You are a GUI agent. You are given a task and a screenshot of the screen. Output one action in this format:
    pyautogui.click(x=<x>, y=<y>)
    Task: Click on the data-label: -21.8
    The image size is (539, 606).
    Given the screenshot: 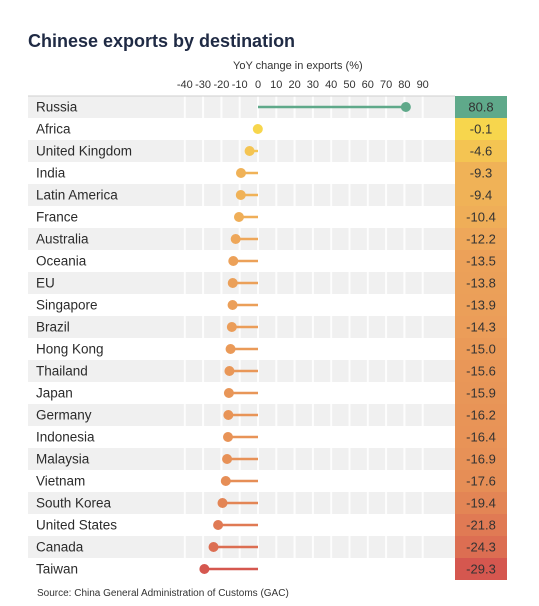 What is the action you would take?
    pyautogui.click(x=481, y=525)
    